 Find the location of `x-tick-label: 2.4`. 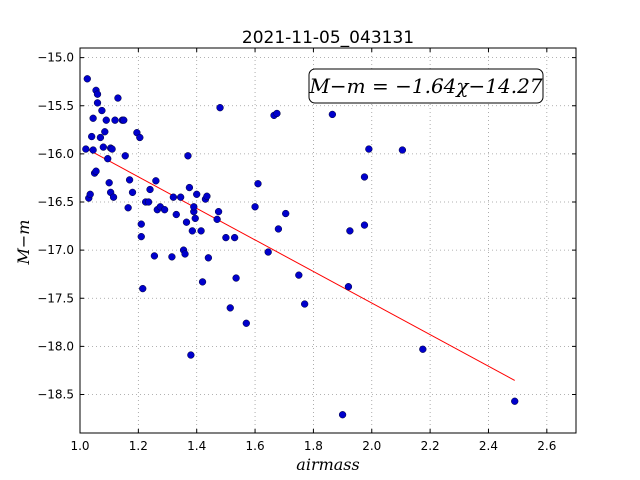

x-tick-label: 2.4 is located at coordinates (488, 446).